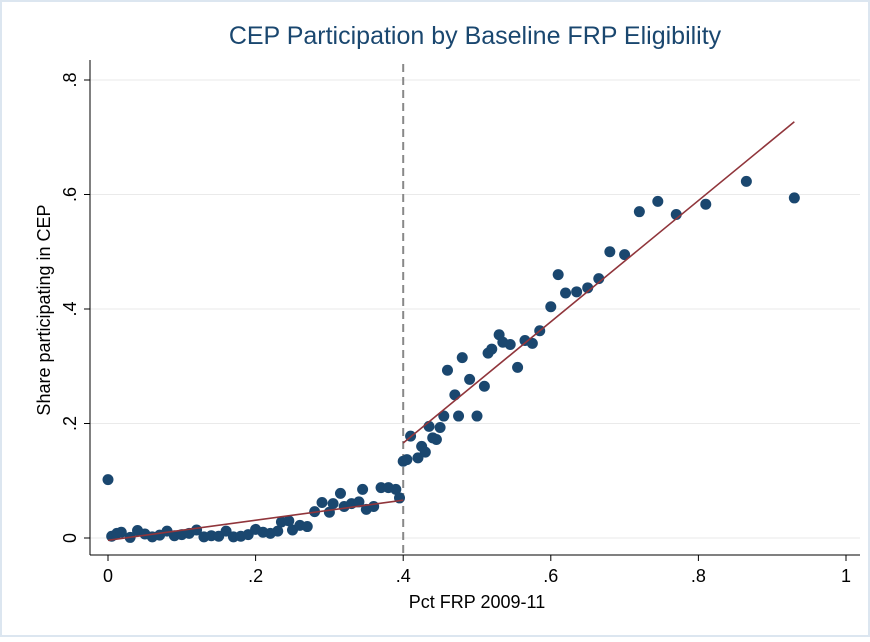 The height and width of the screenshot is (642, 870). Describe the element at coordinates (70, 308) in the screenshot. I see `y-tick-label: .4` at that location.